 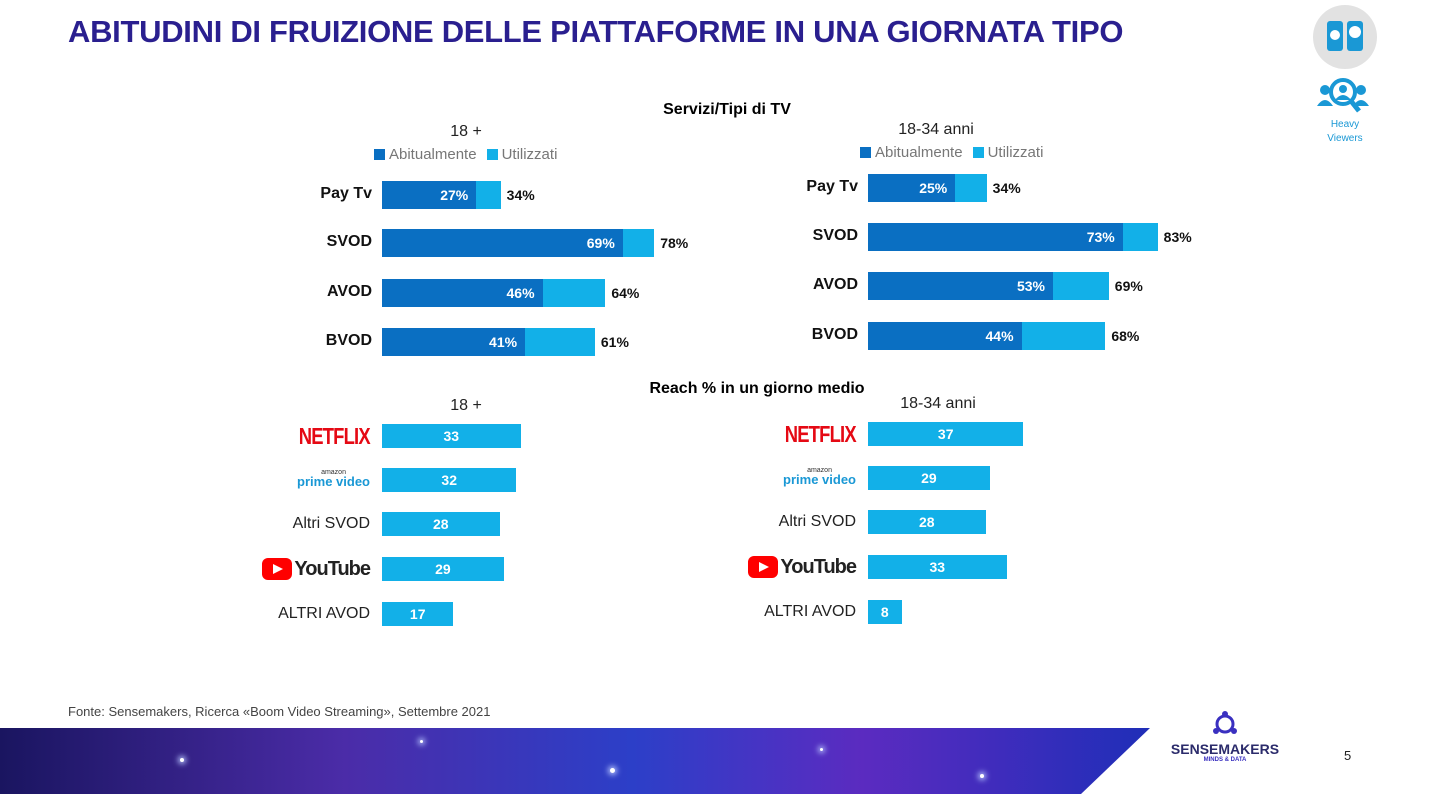 I want to click on bar-abitualmente: 46%, so click(x=462, y=293).